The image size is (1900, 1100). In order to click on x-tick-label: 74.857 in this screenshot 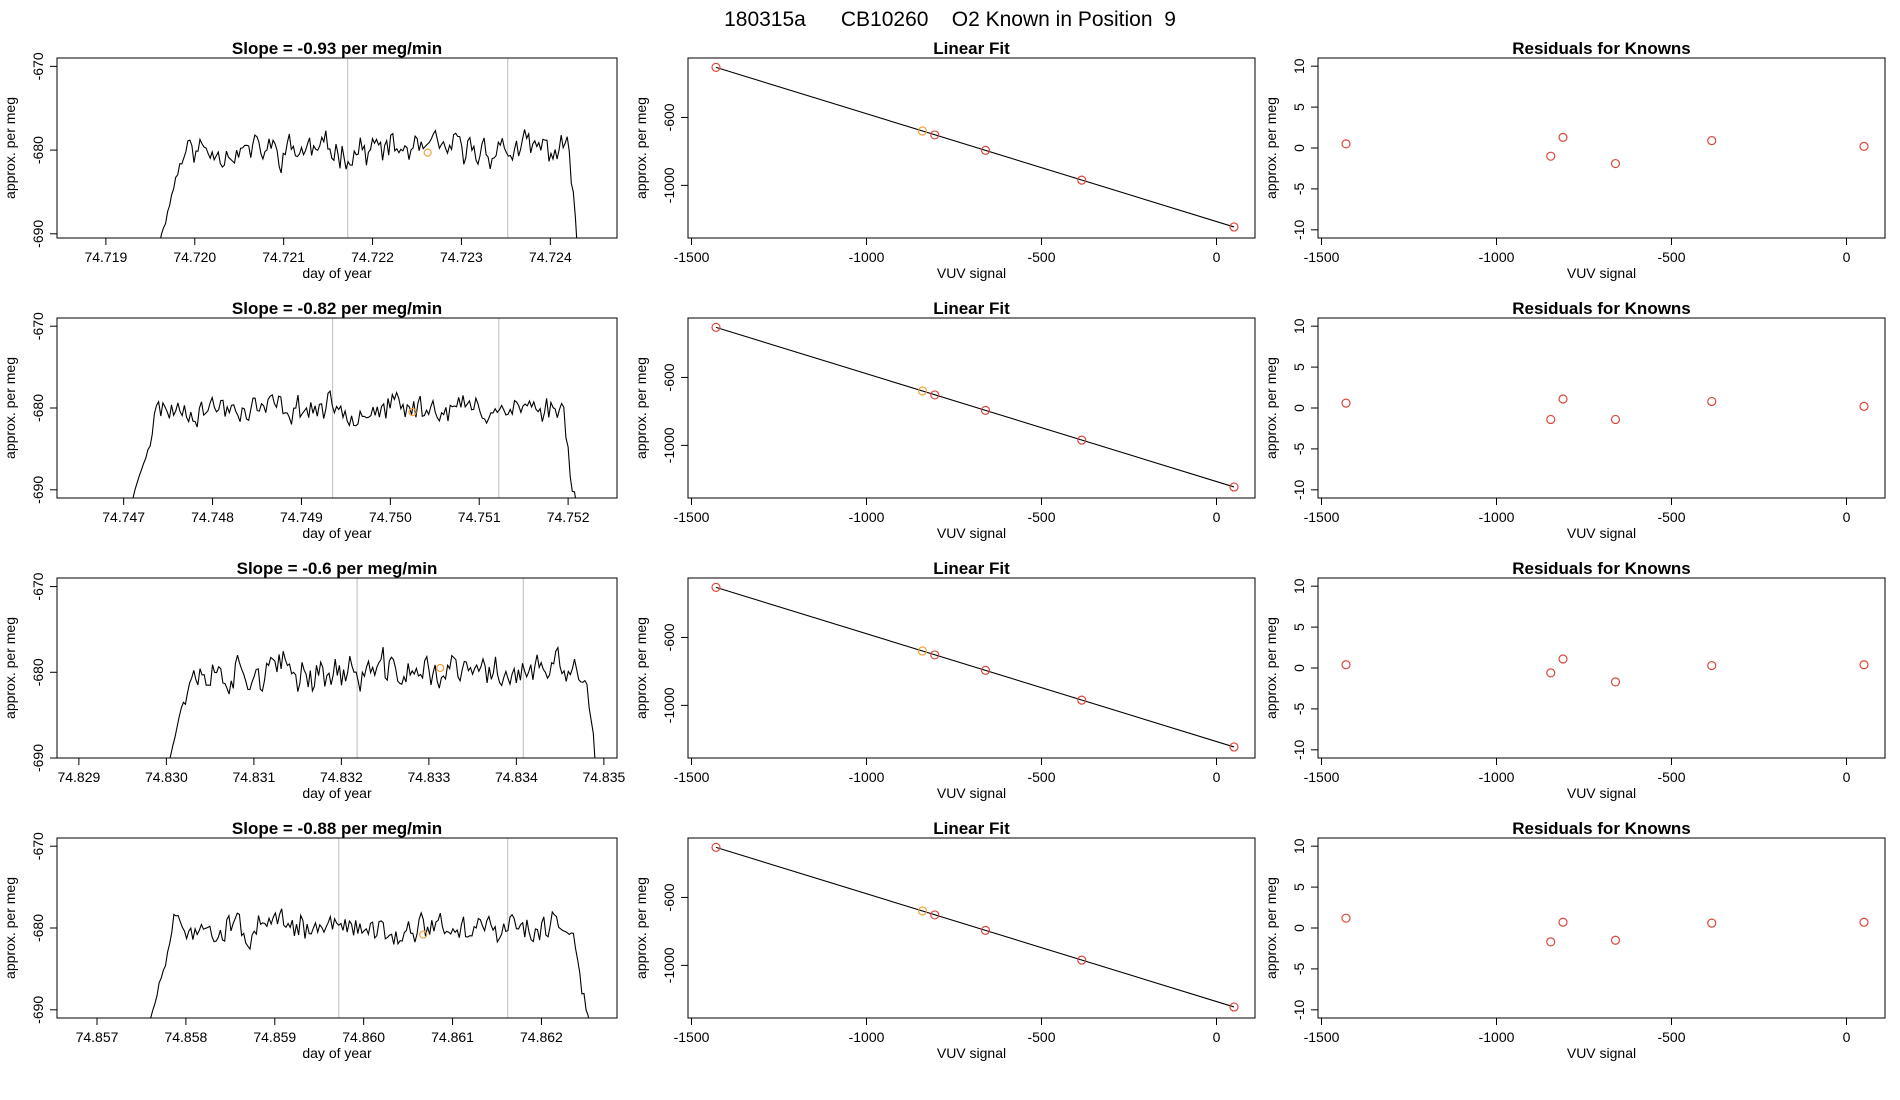, I will do `click(97, 1037)`.